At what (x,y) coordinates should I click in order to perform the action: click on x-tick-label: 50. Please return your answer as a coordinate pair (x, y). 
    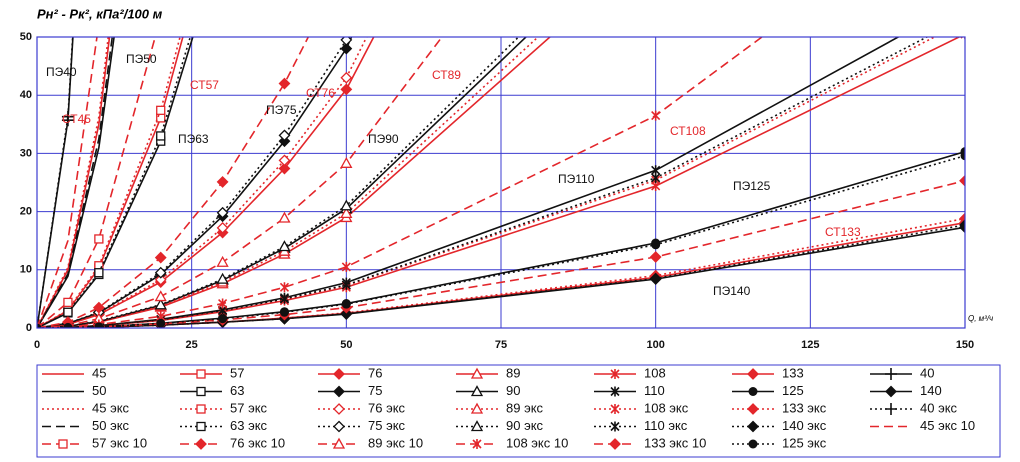
    Looking at the image, I should click on (346, 345).